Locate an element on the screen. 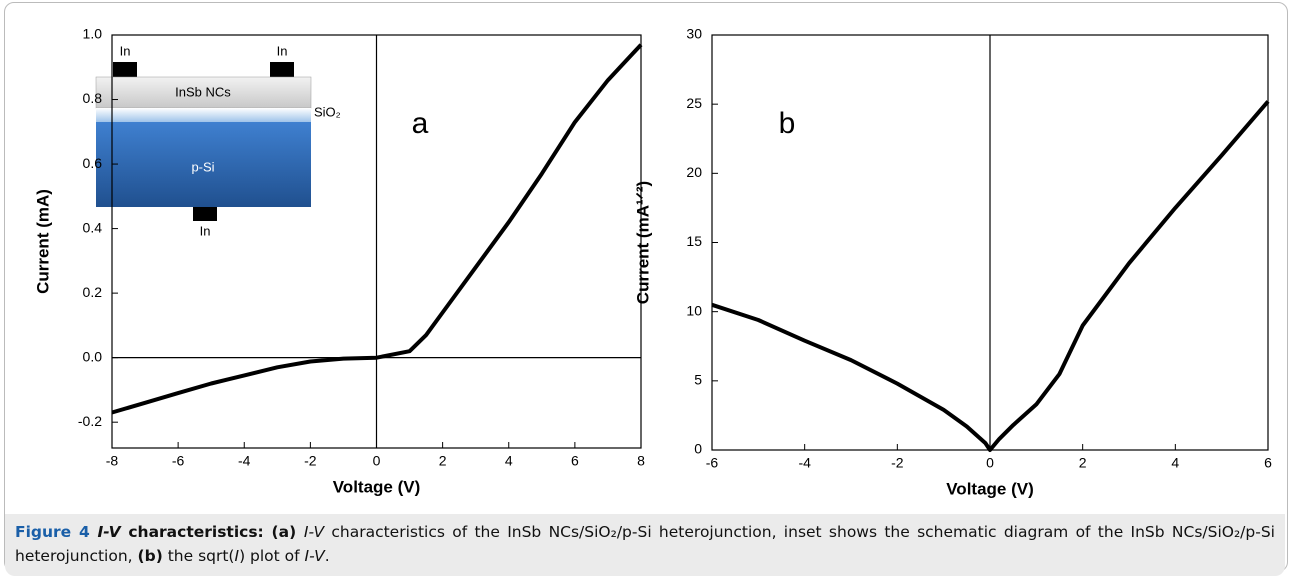  inset-label: p-Si is located at coordinates (202, 166).